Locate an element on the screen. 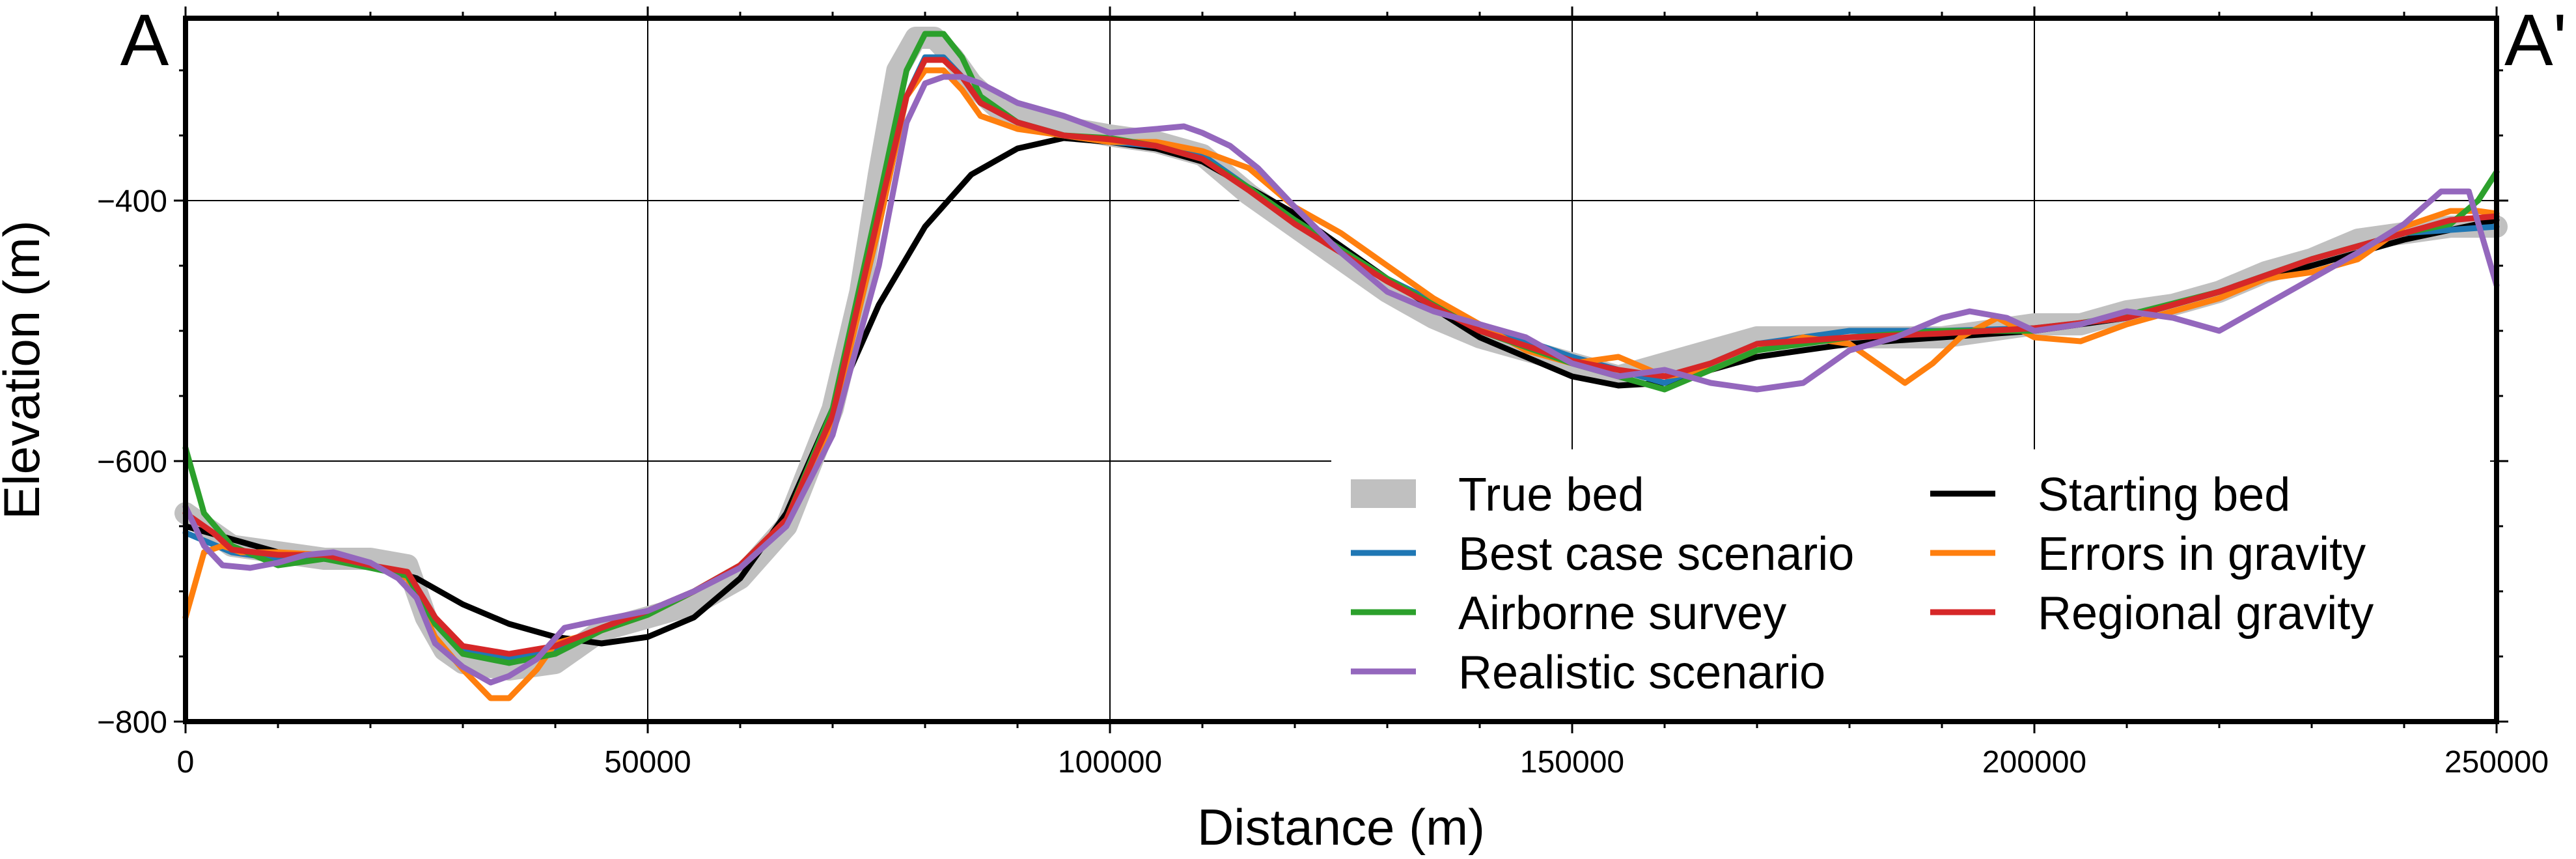 This screenshot has width=2576, height=859. legend-background is located at coordinates (1910, 586).